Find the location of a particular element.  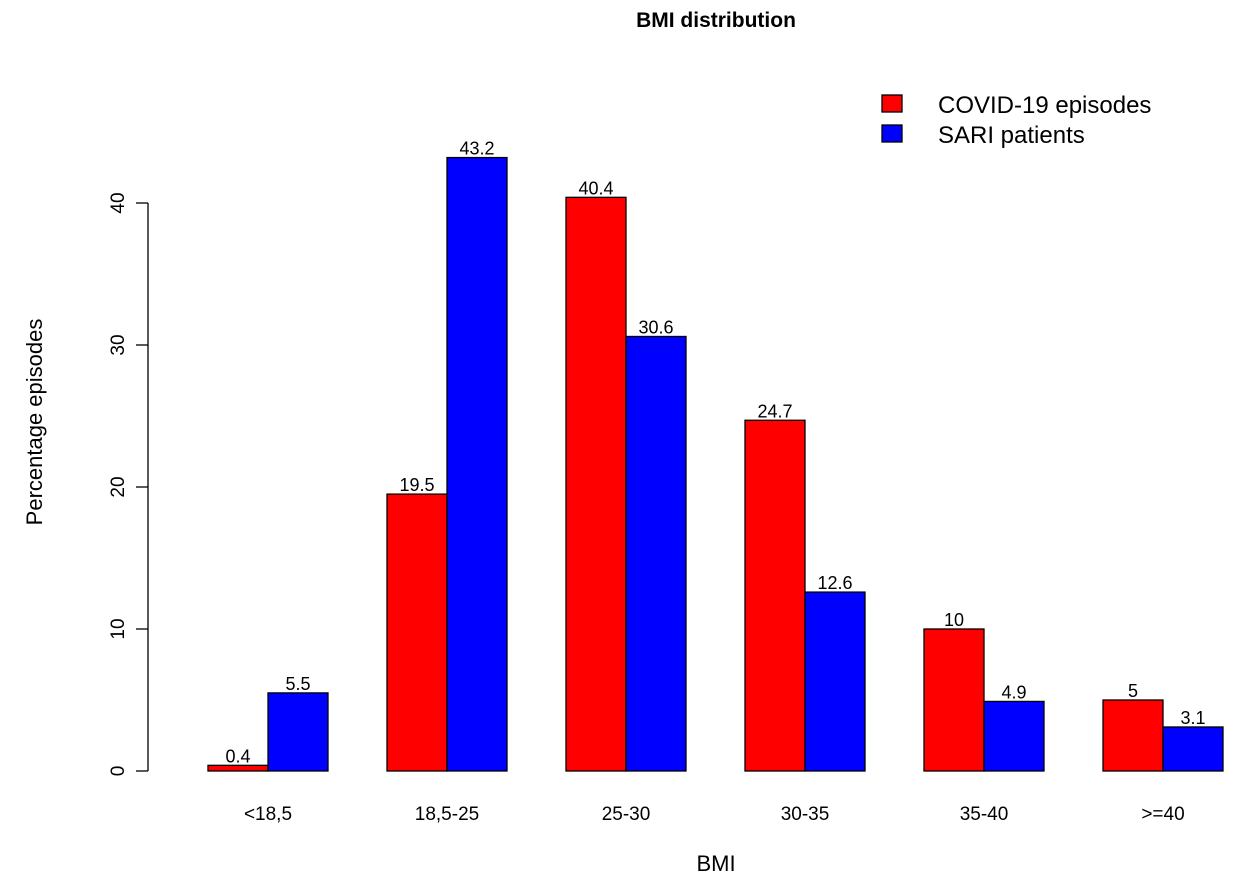

chart-title: BMI distribution is located at coordinates (716, 20).